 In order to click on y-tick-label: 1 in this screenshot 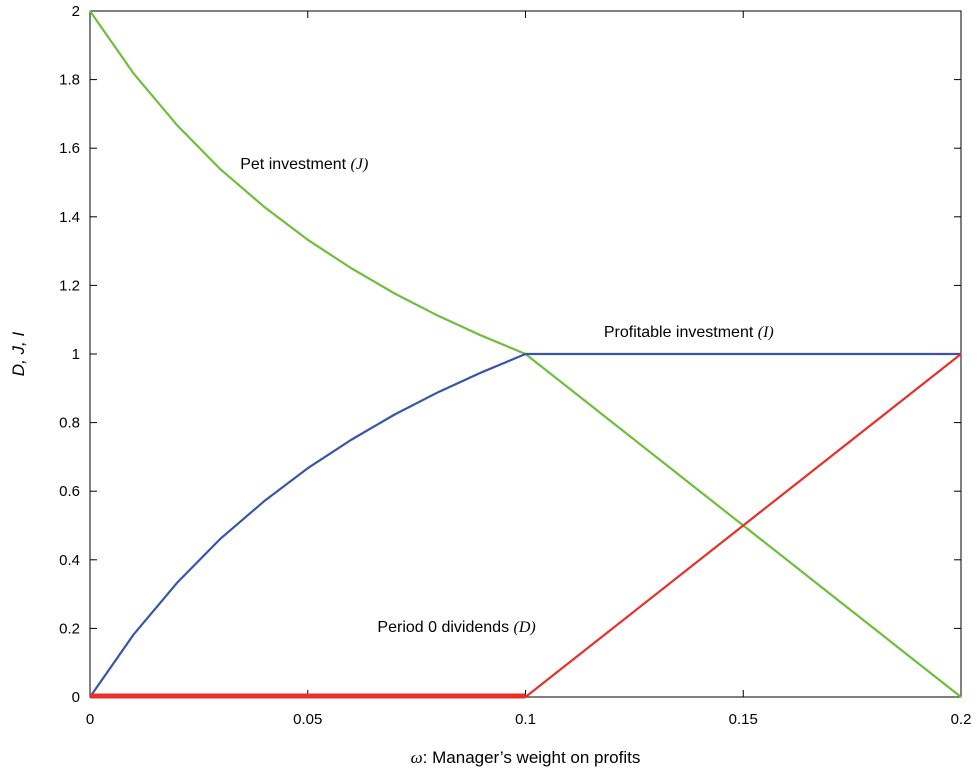, I will do `click(76, 354)`.